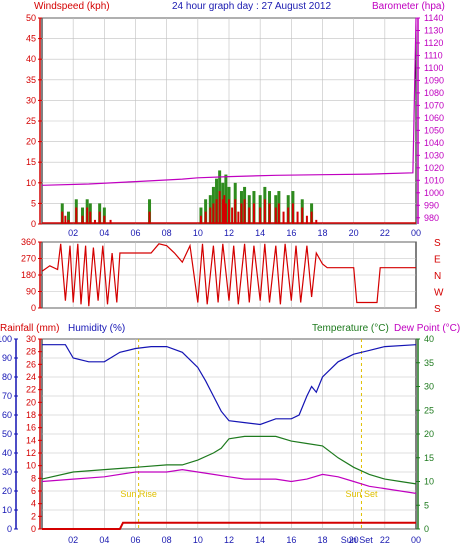 Image resolution: width=466 pixels, height=555 pixels. I want to click on rain-tick-label: 12, so click(31, 453).